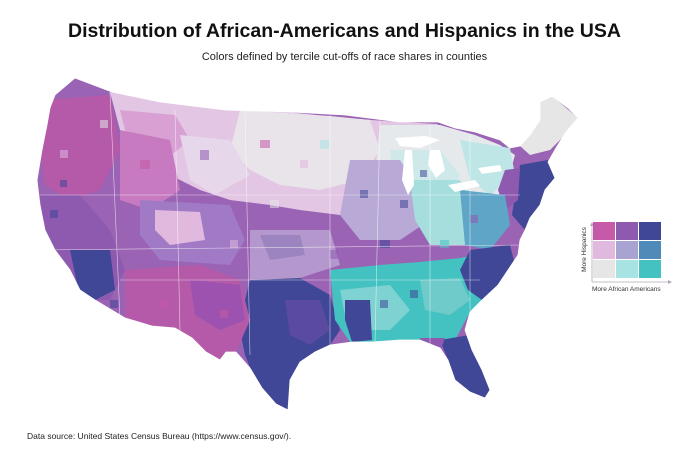 This screenshot has height=472, width=689. What do you see at coordinates (627, 231) in the screenshot?
I see `legend-cell-high-hisp-mid-aa` at bounding box center [627, 231].